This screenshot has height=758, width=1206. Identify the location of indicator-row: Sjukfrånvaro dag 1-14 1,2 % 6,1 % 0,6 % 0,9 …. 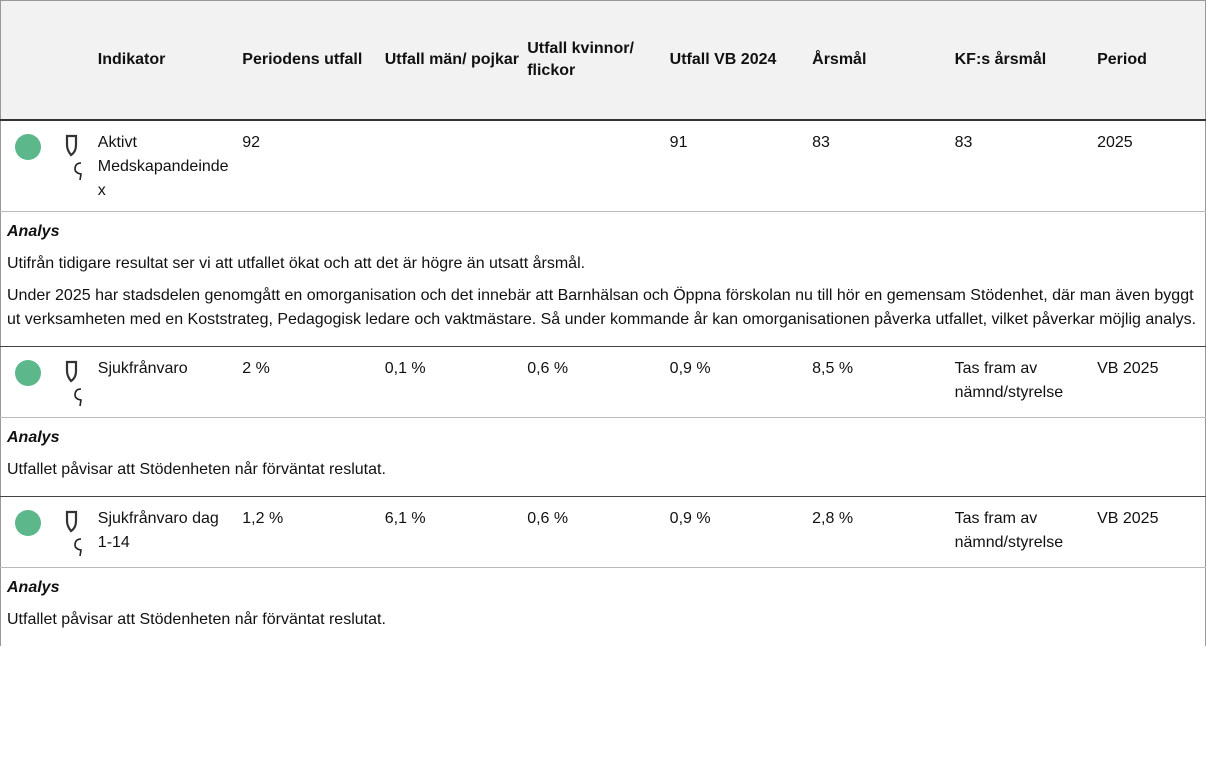
(603, 532).